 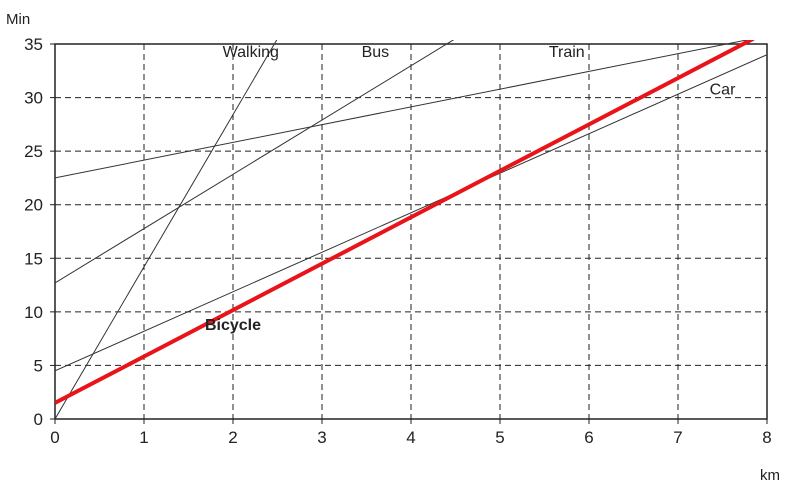 What do you see at coordinates (321, 437) in the screenshot?
I see `x-tick-label: 3` at bounding box center [321, 437].